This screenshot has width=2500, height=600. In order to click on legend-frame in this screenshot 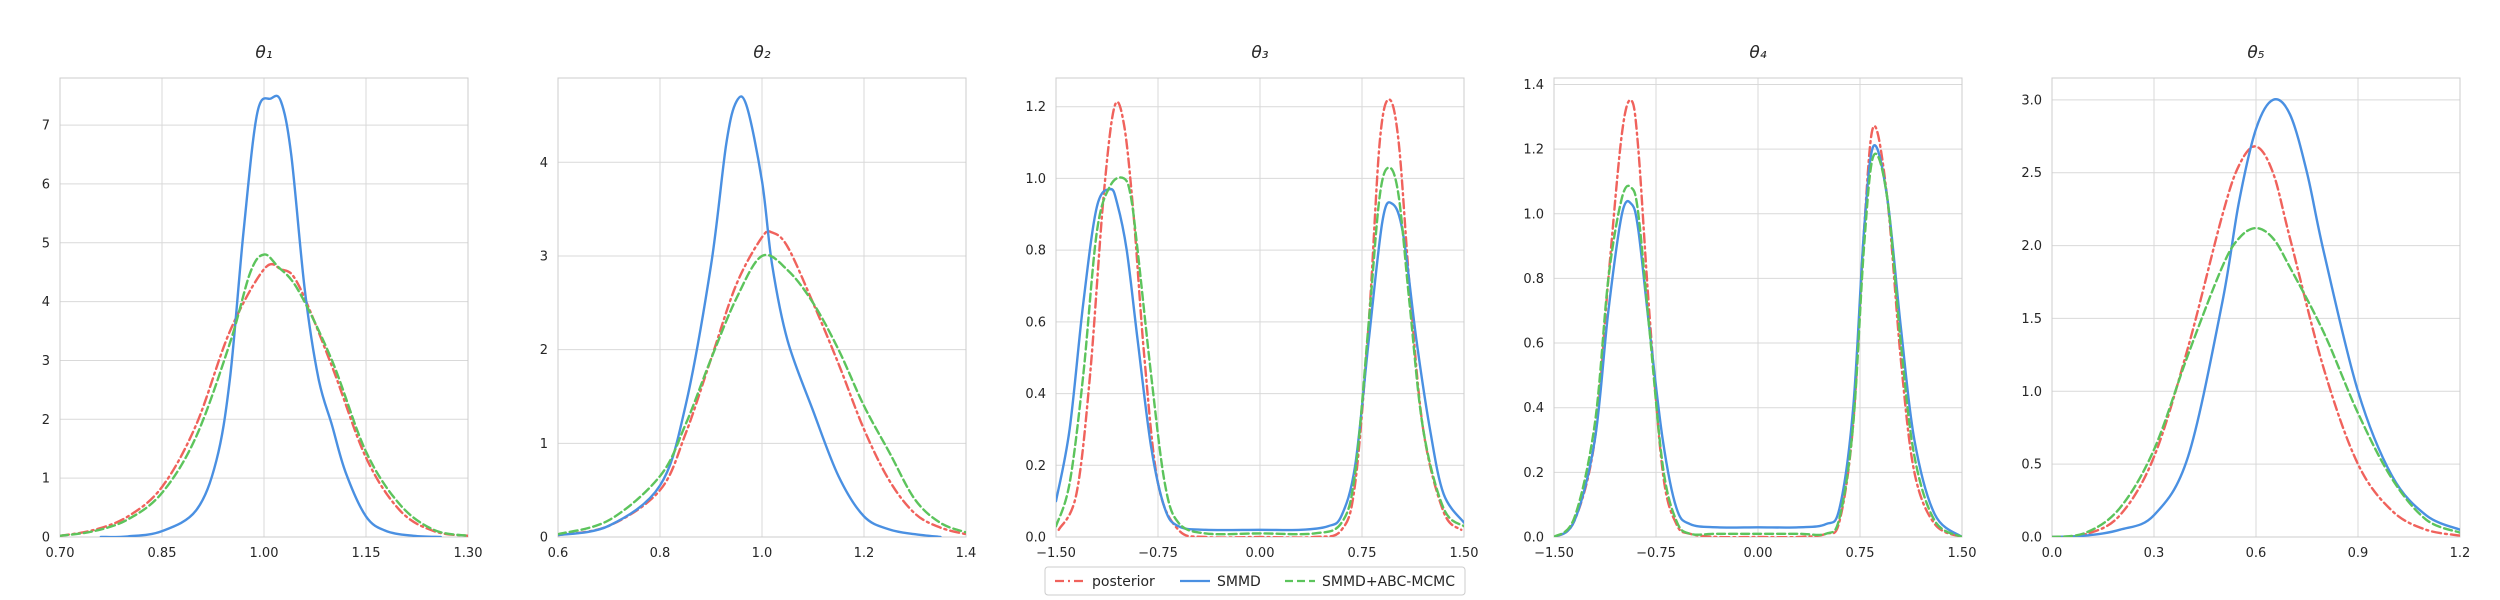, I will do `click(1255, 581)`.